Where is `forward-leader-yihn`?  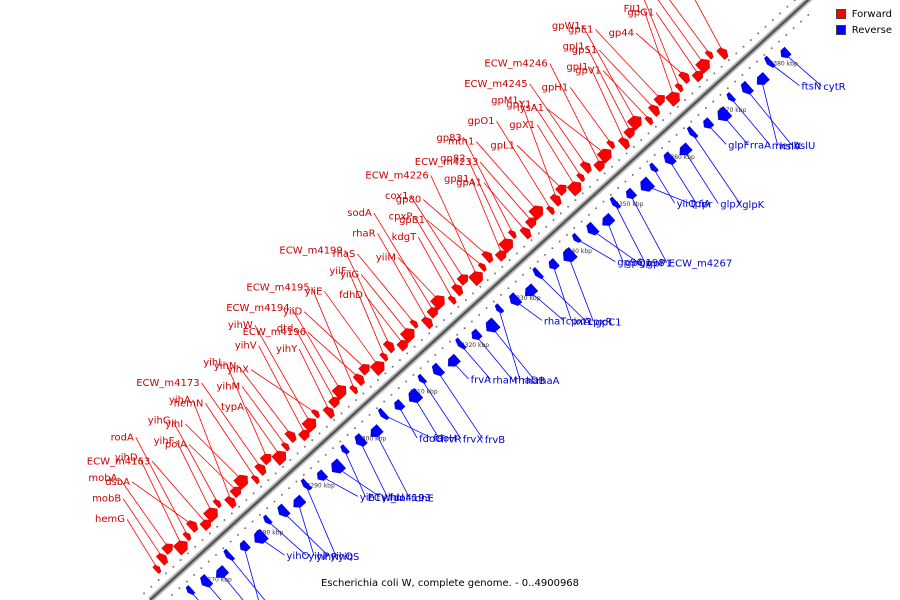 forward-leader-yihn is located at coordinates (265, 400).